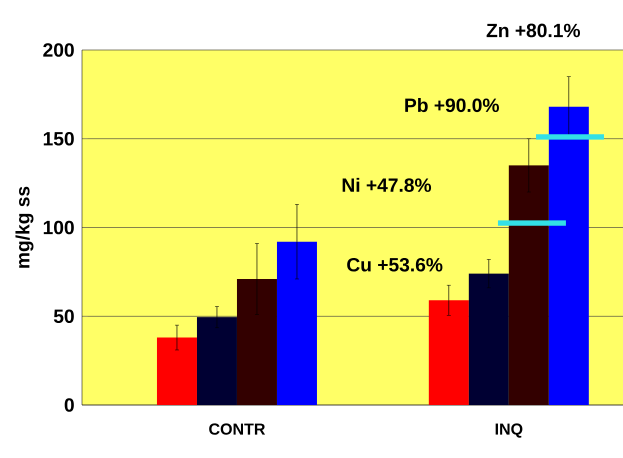 This screenshot has height=458, width=623. I want to click on y-tick-label: 50, so click(64, 316).